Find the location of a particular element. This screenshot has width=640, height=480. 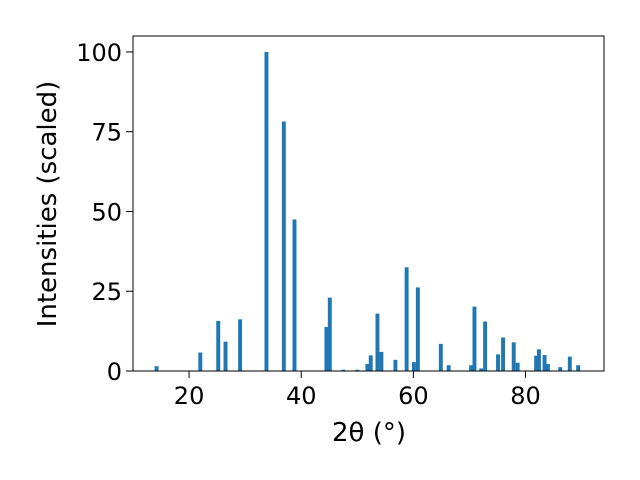

x-tick-label: 40 is located at coordinates (301, 396).